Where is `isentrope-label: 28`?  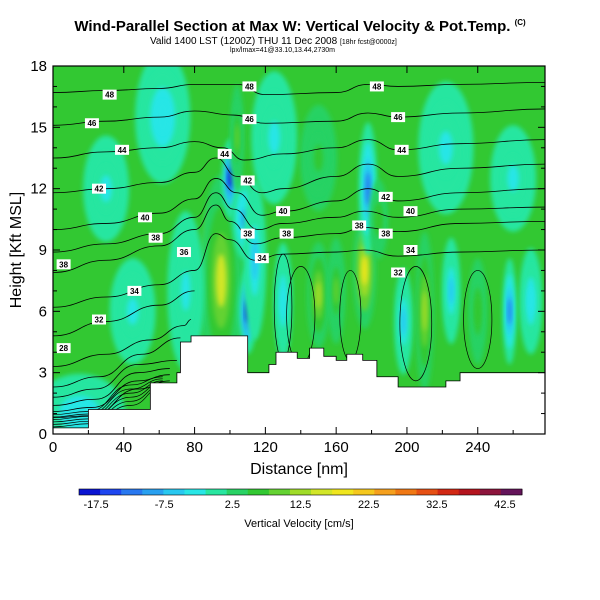 isentrope-label: 28 is located at coordinates (63, 348).